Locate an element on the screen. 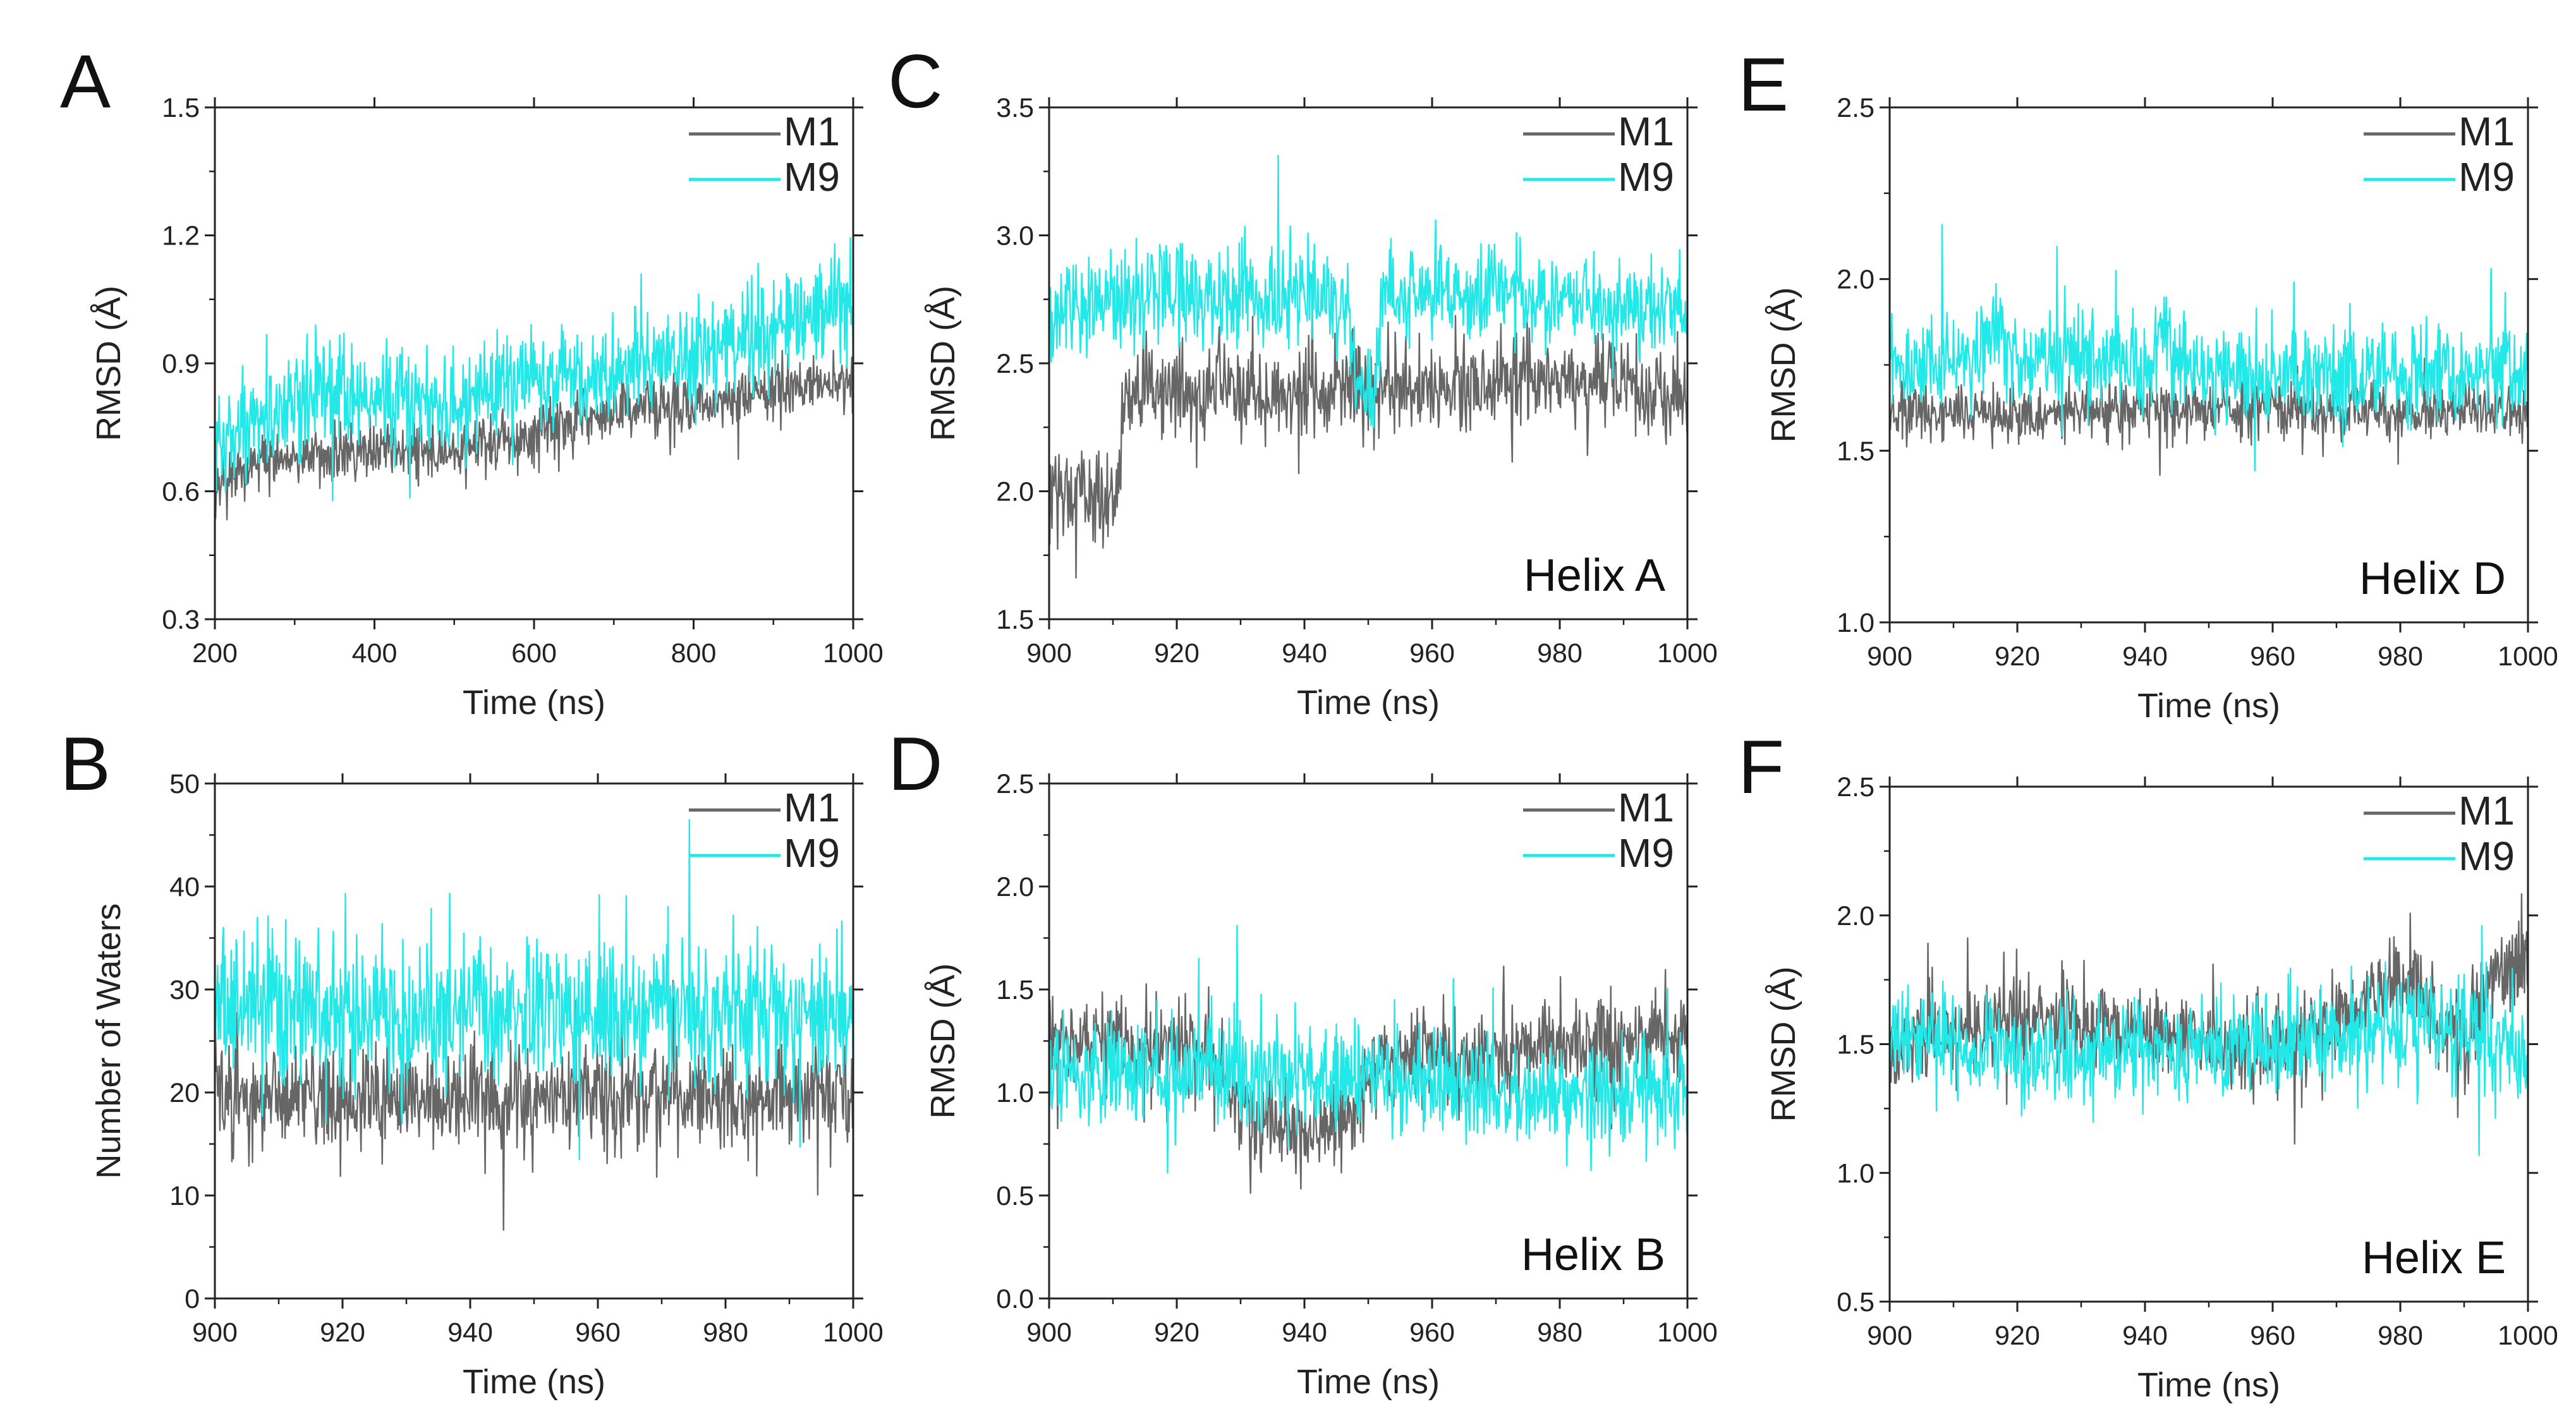 This screenshot has width=2576, height=1428. traces-E is located at coordinates (2209, 350).